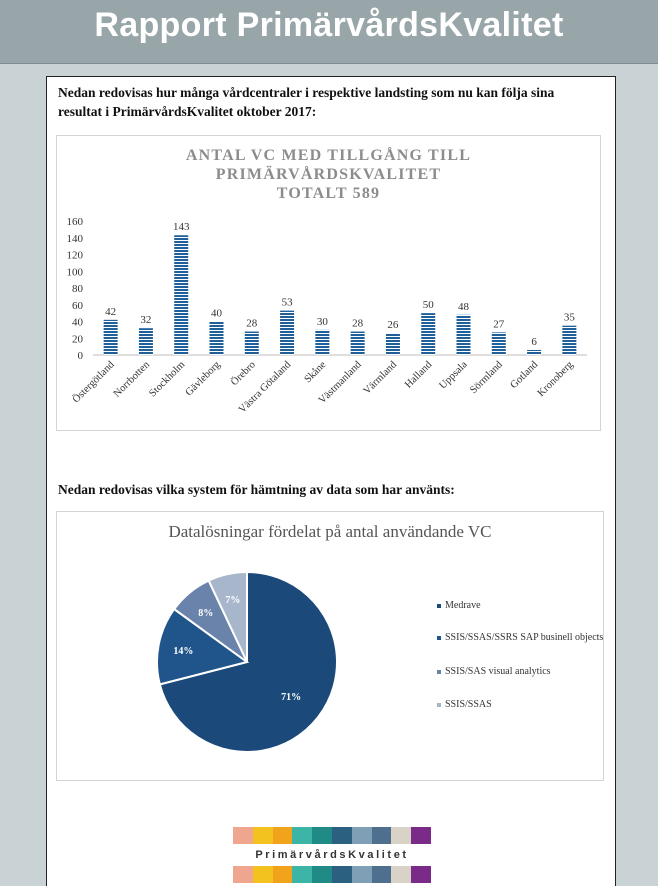 The image size is (658, 886). Describe the element at coordinates (524, 375) in the screenshot. I see `x-tick-label: Gotland` at that location.